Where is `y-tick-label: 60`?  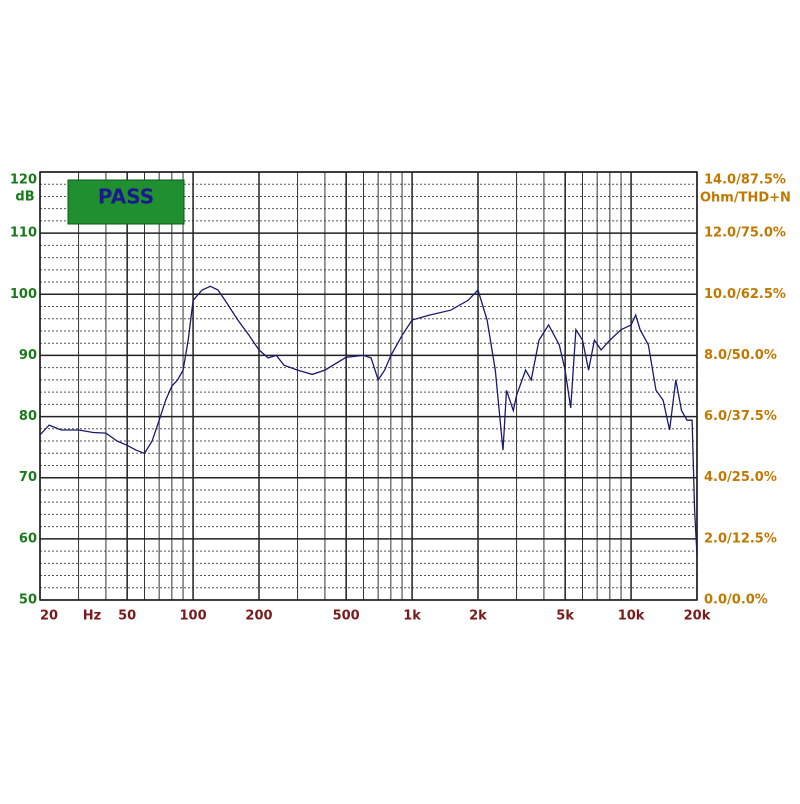
y-tick-label: 60 is located at coordinates (28, 538).